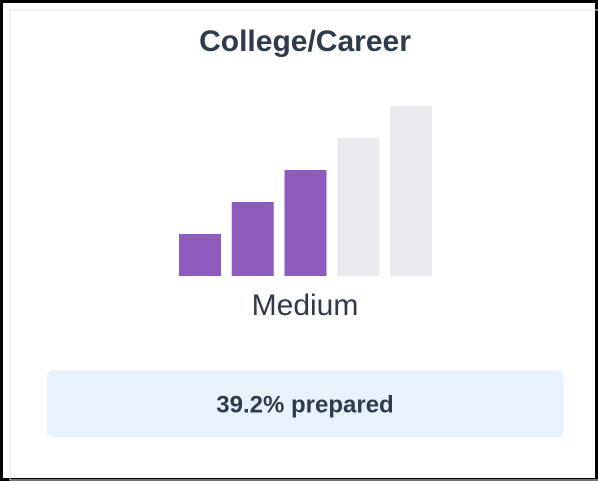 The image size is (598, 481). I want to click on level-indicator, so click(305, 191).